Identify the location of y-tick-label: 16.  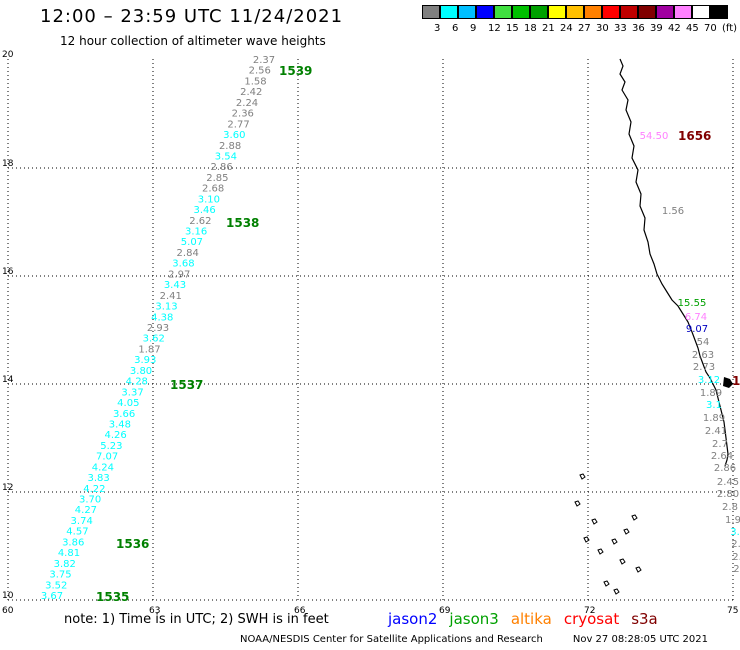
(8, 272).